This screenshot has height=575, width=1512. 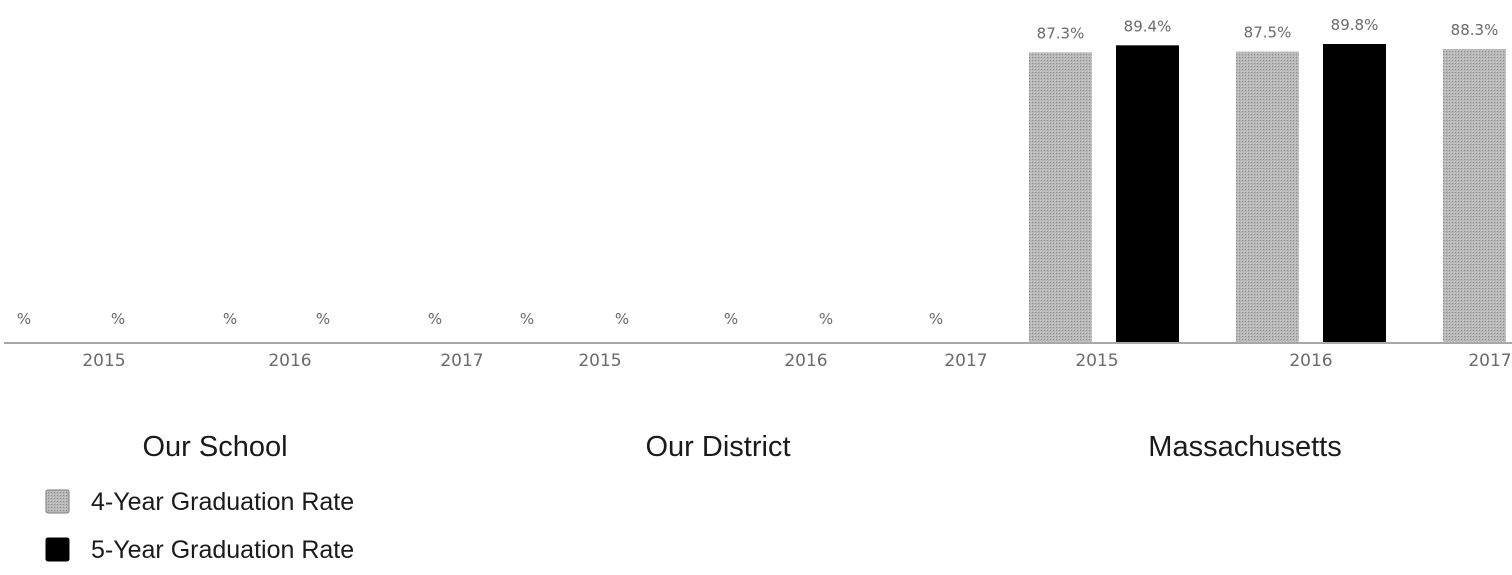 I want to click on legend-item-4yr: 4-Year Graduation Rate, so click(x=199, y=502).